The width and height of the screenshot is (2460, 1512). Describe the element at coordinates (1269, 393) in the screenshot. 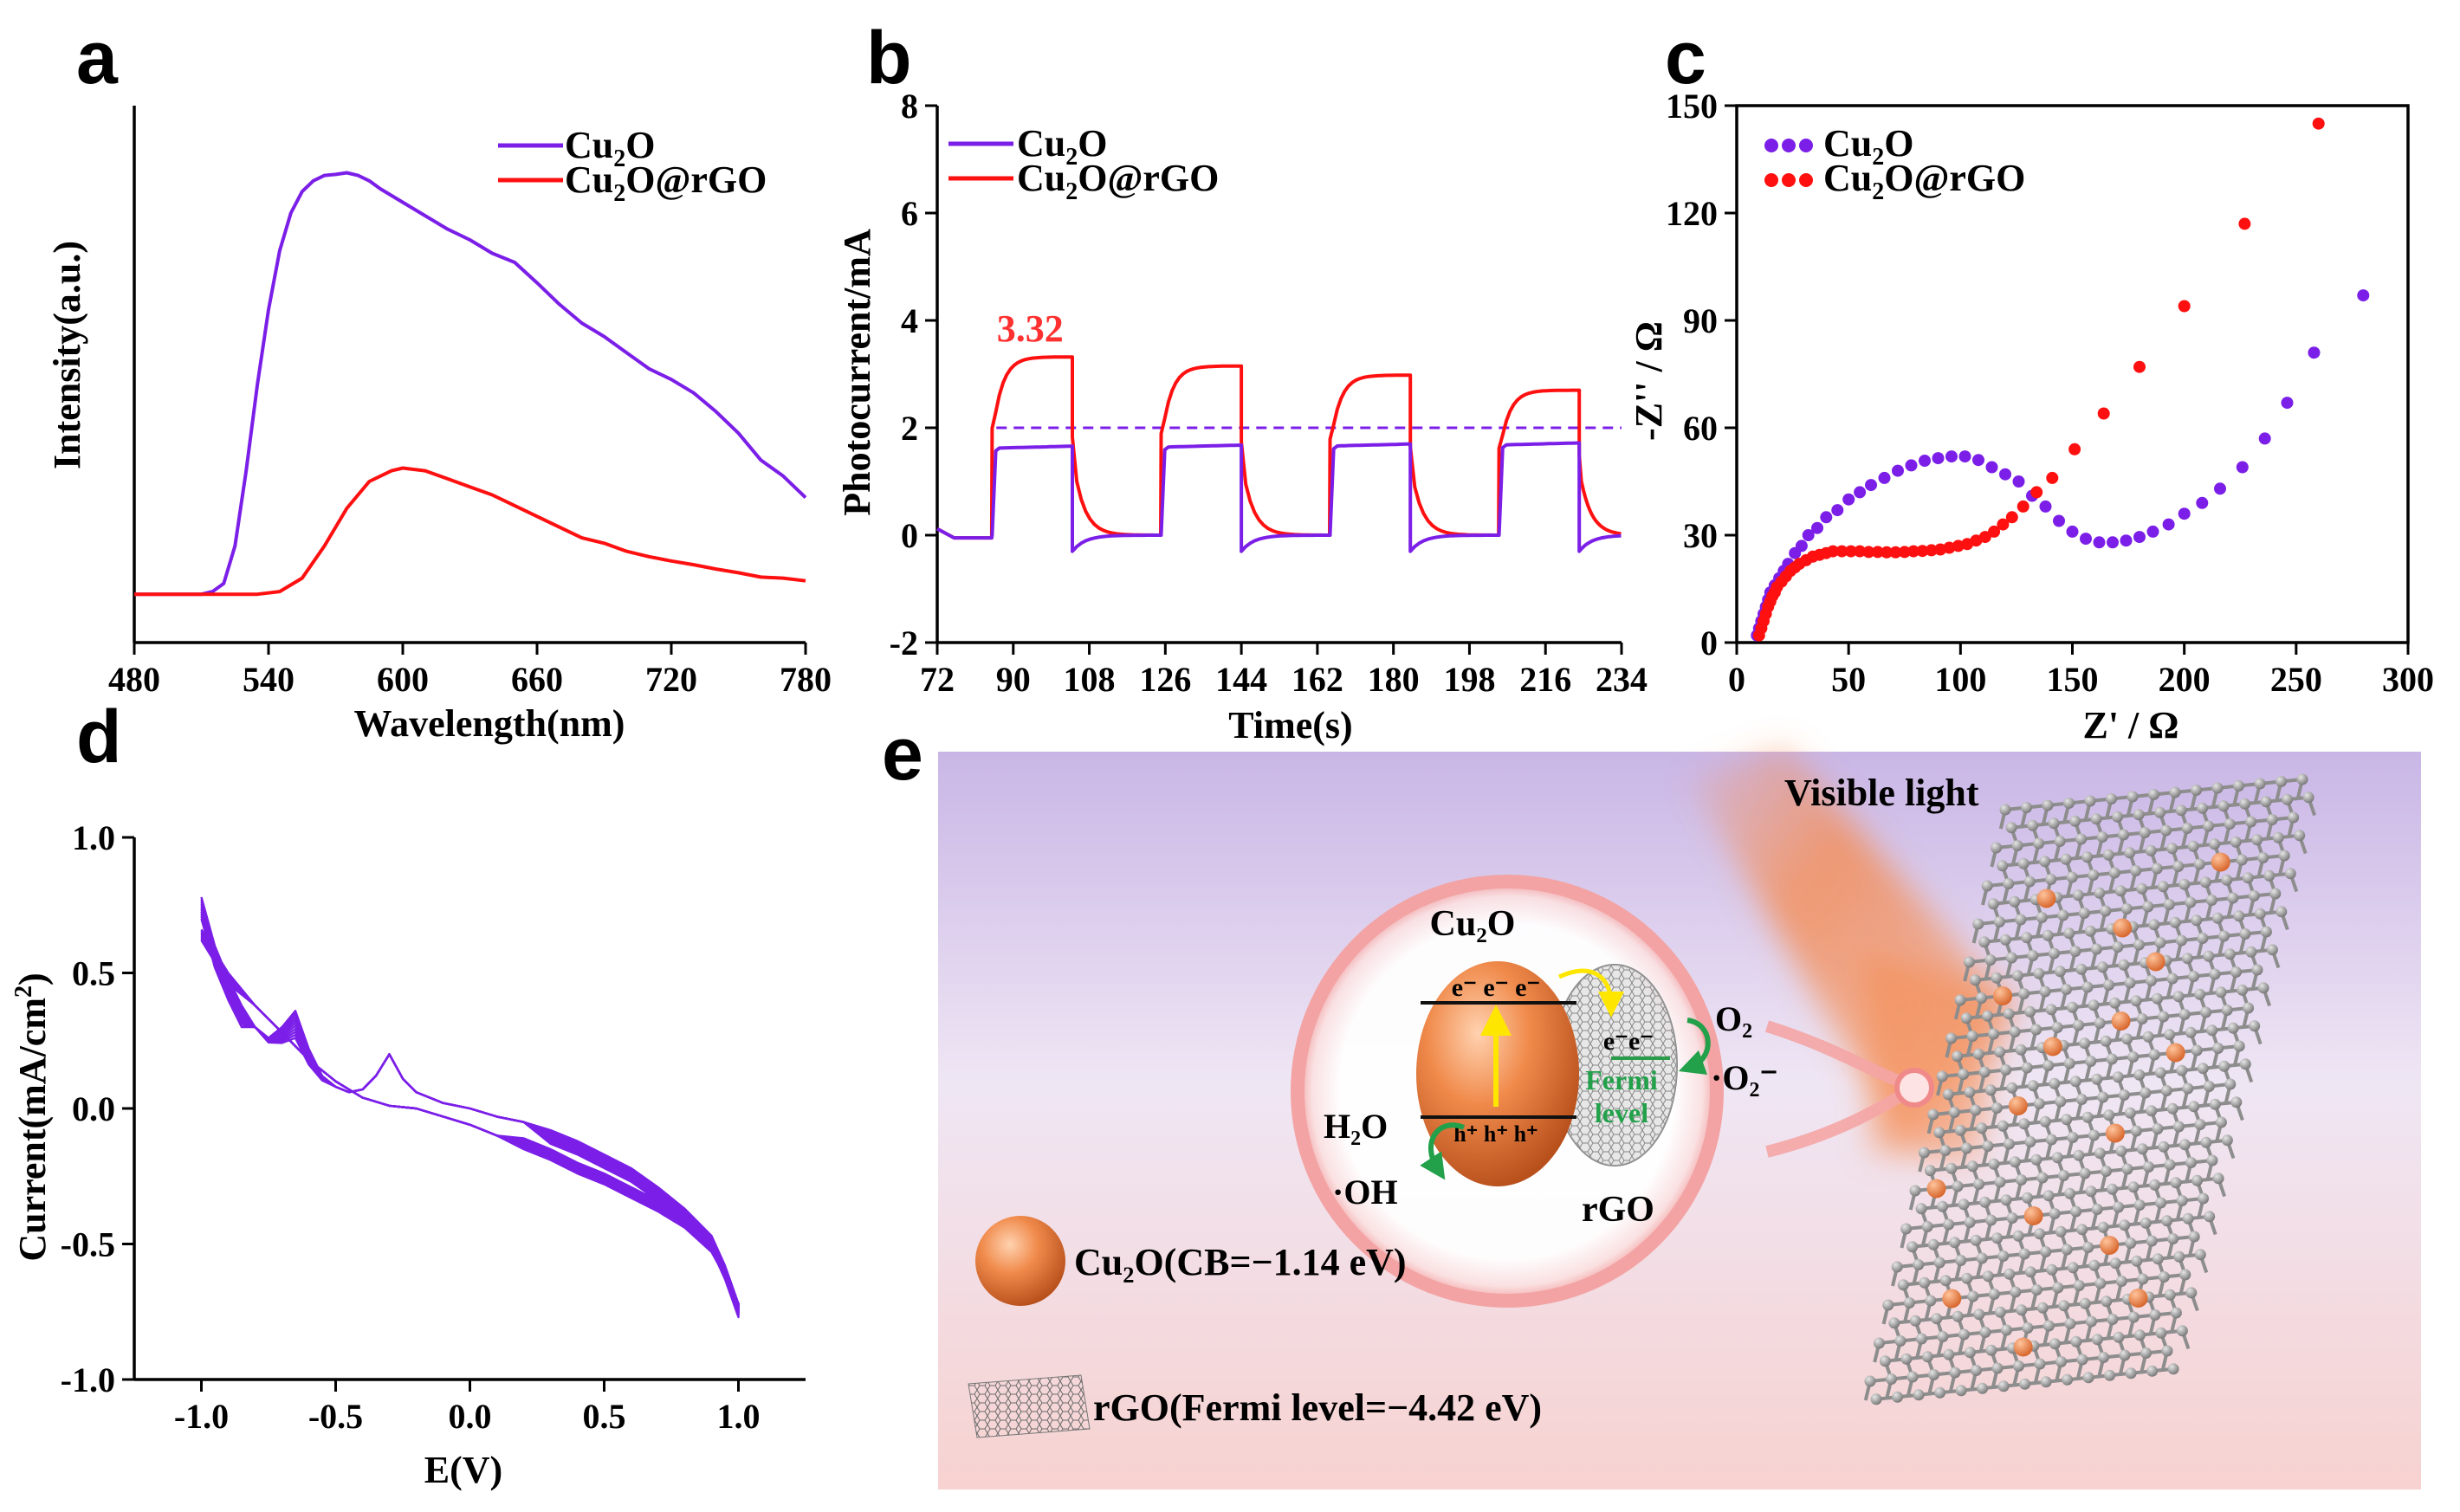

I see `panel-b-plot-area: 72 90 108 126 144 162 180 198 216 234 -2 0 2 4 6 8` at that location.